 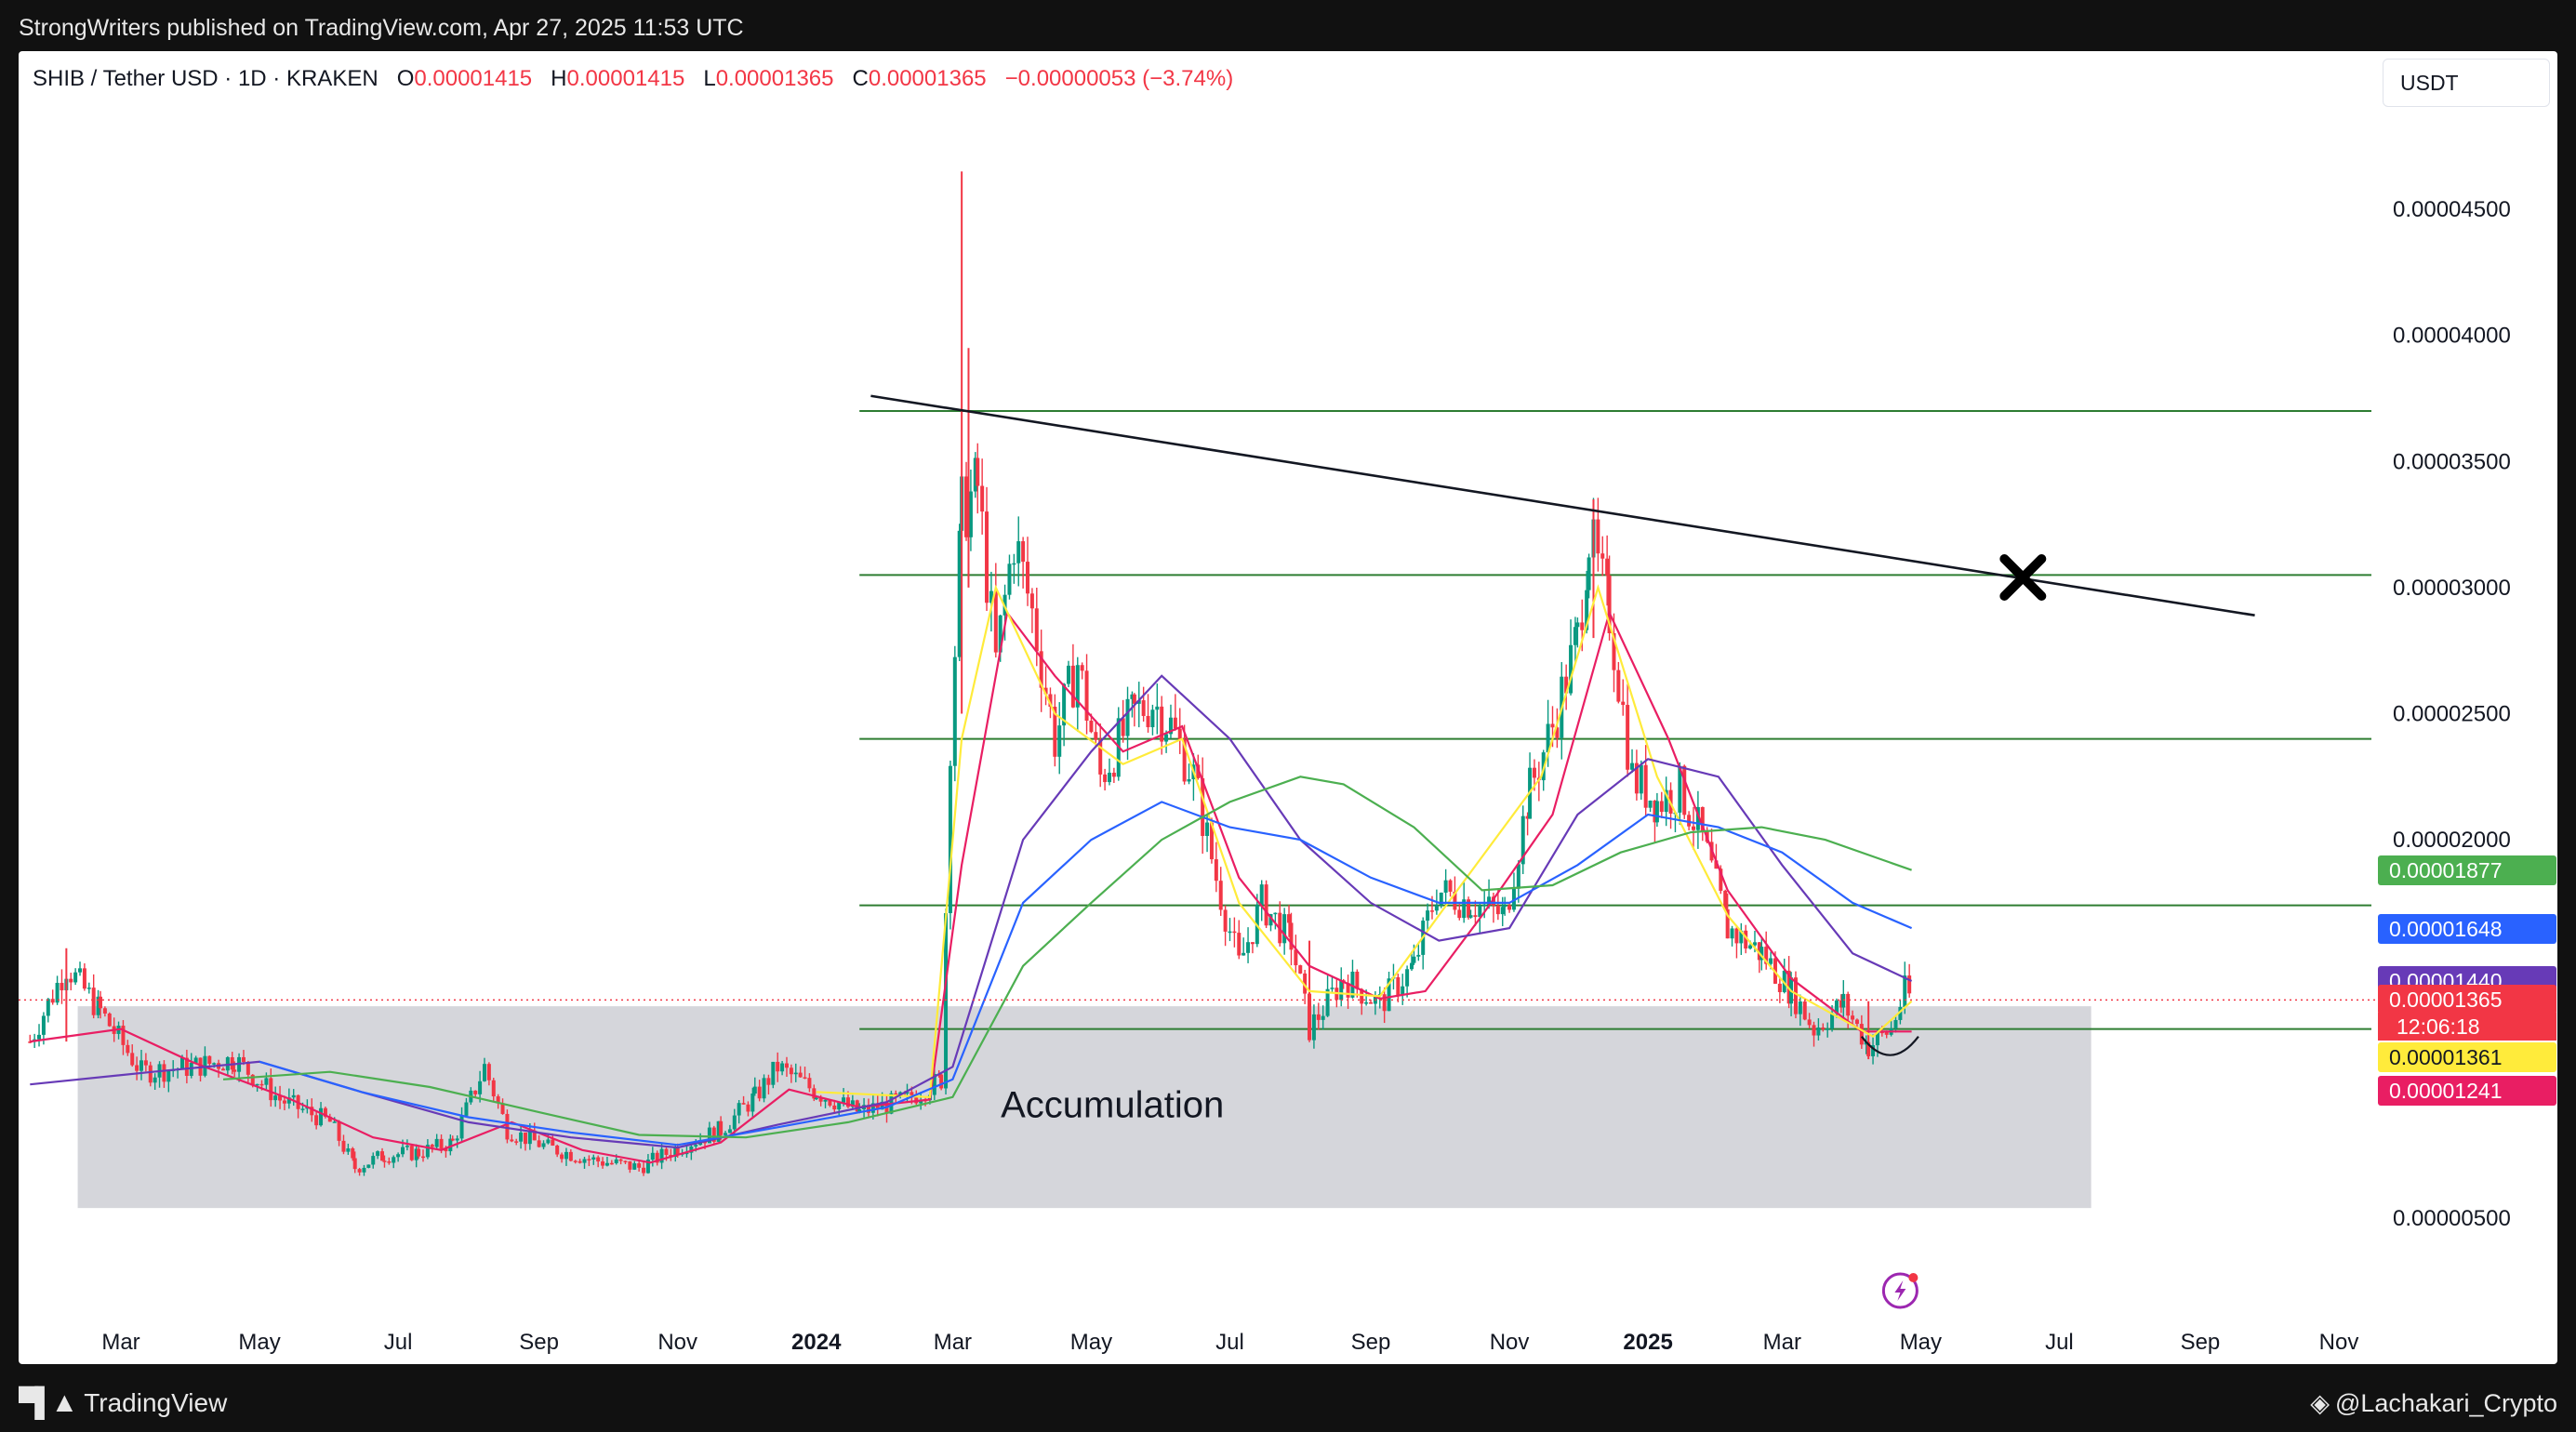 I want to click on brand-name: TradingView, so click(x=156, y=1402).